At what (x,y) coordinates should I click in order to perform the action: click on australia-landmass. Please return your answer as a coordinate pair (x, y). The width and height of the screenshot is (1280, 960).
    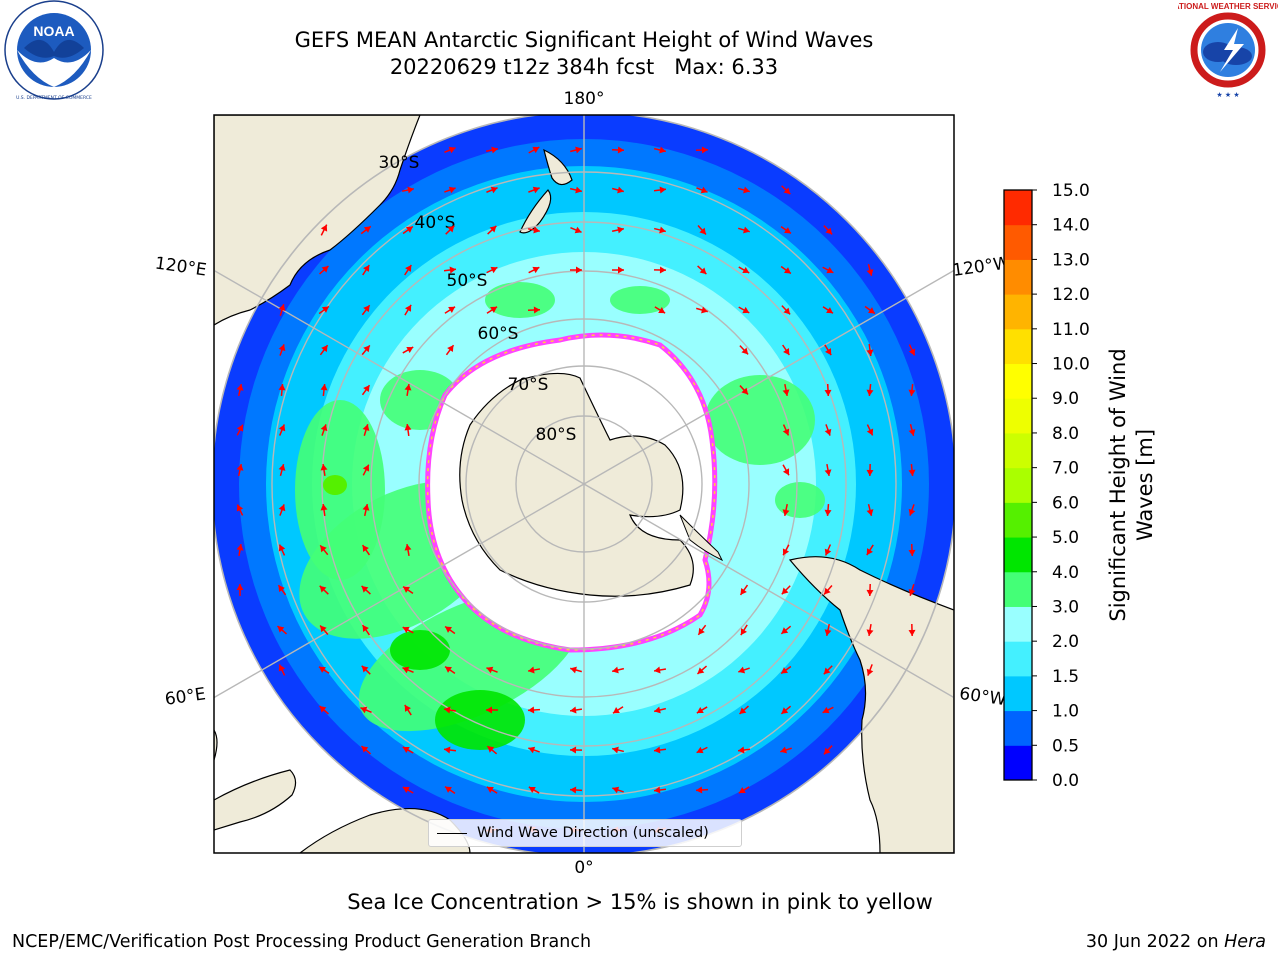
    Looking at the image, I should click on (317, 220).